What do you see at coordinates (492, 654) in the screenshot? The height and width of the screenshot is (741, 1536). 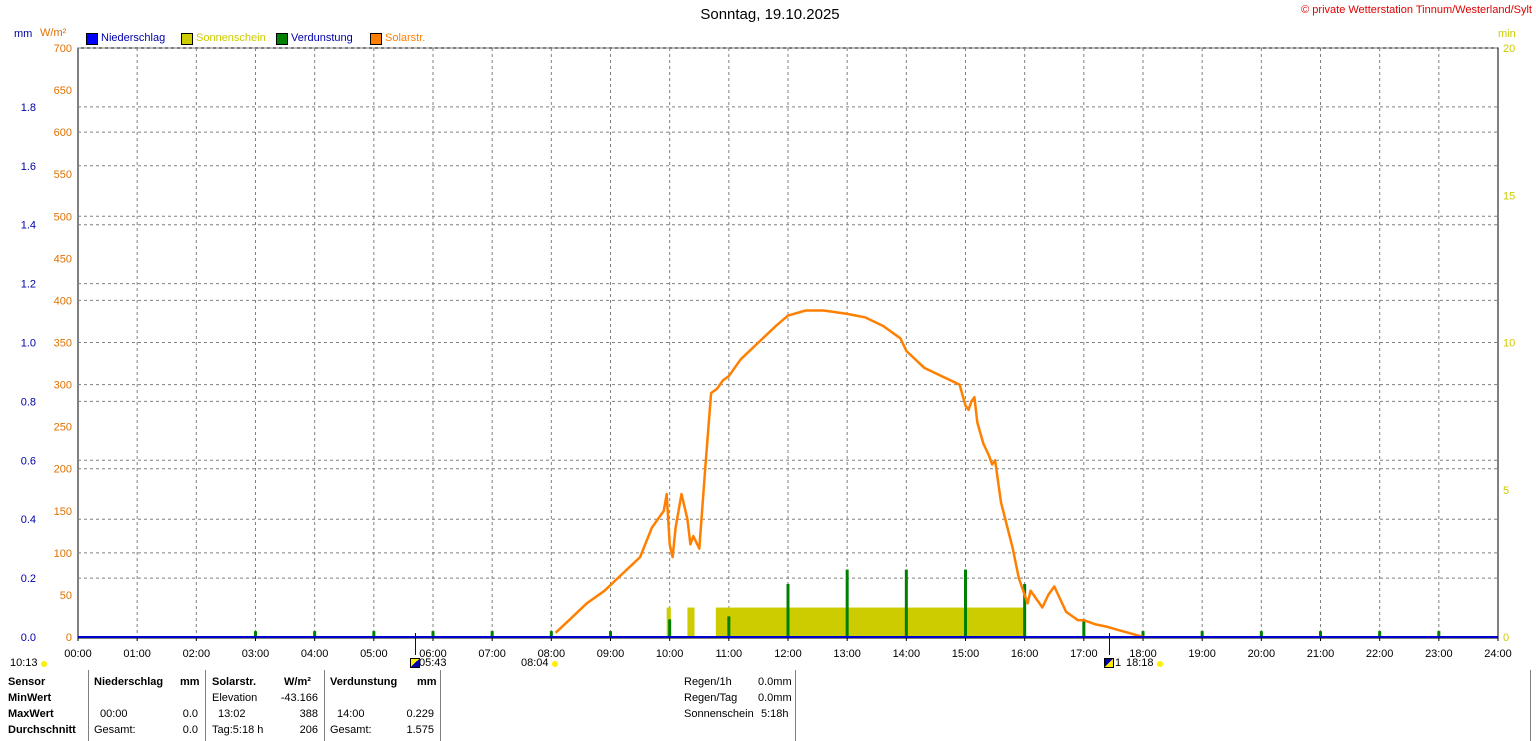 I see `x-tick-label: 07:00` at bounding box center [492, 654].